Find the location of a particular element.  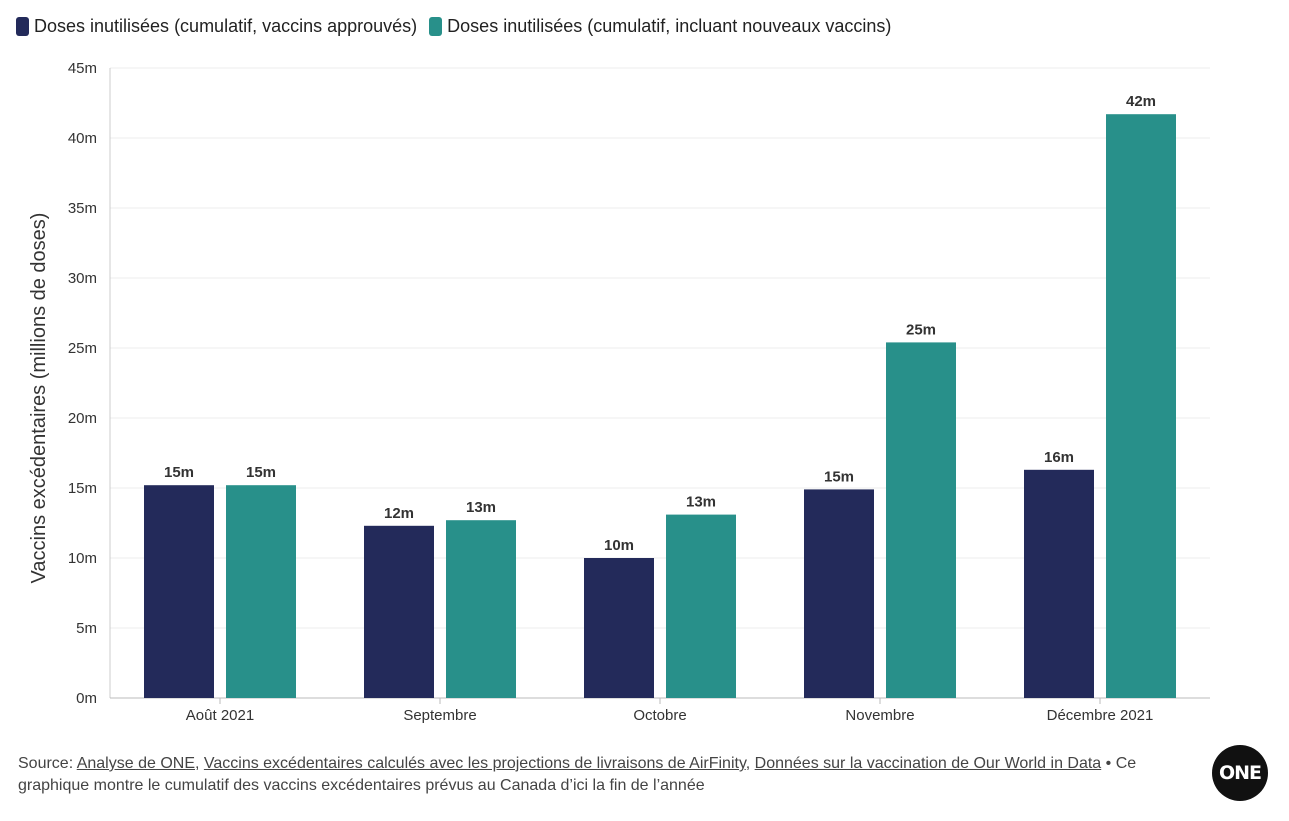

y-tick-label: 20m is located at coordinates (82, 418).